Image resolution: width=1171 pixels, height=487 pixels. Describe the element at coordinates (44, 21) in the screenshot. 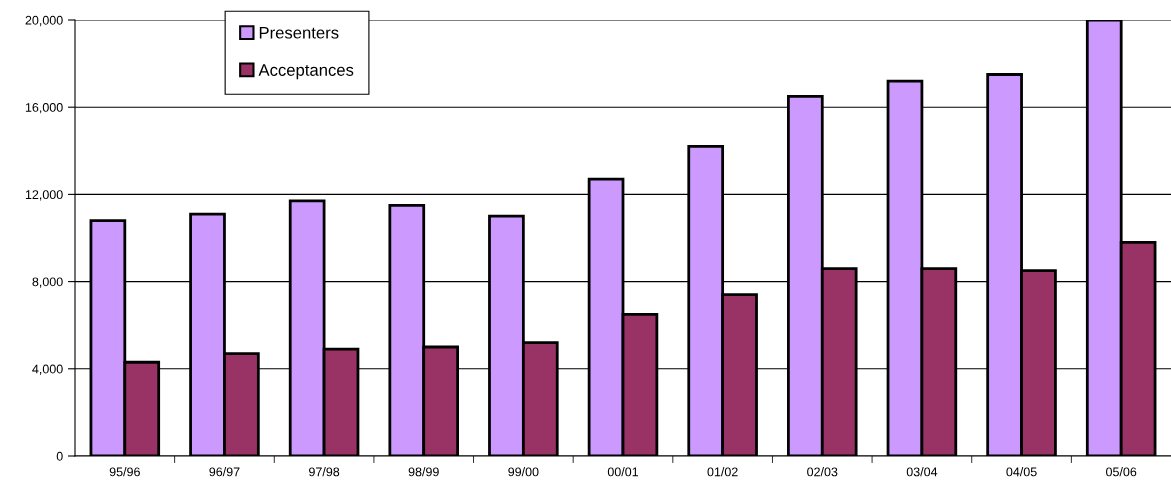

I see `y-tick-label: 20,000` at that location.